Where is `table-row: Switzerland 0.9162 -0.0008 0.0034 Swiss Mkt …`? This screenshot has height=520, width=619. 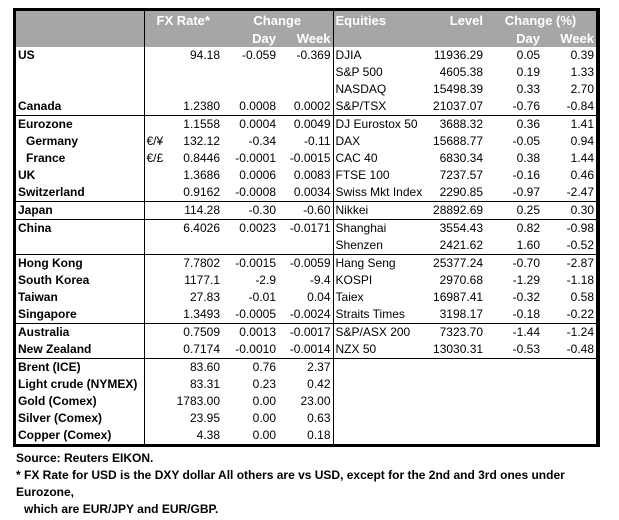
table-row: Switzerland 0.9162 -0.0008 0.0034 Swiss Mkt … is located at coordinates (306, 193).